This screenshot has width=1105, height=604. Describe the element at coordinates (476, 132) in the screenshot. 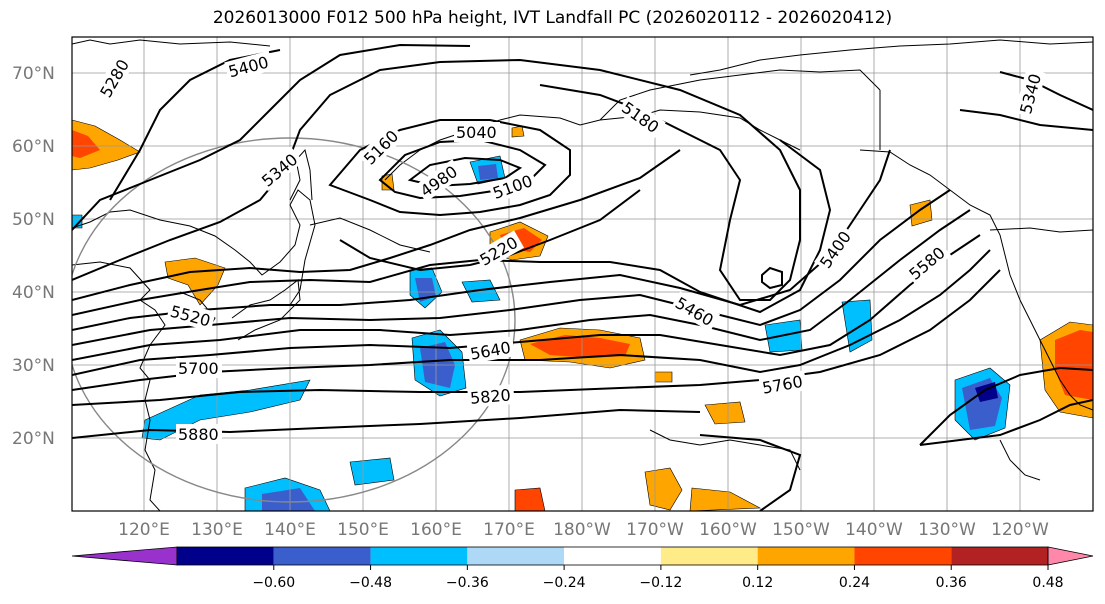

I see `contour-label: 5040` at that location.